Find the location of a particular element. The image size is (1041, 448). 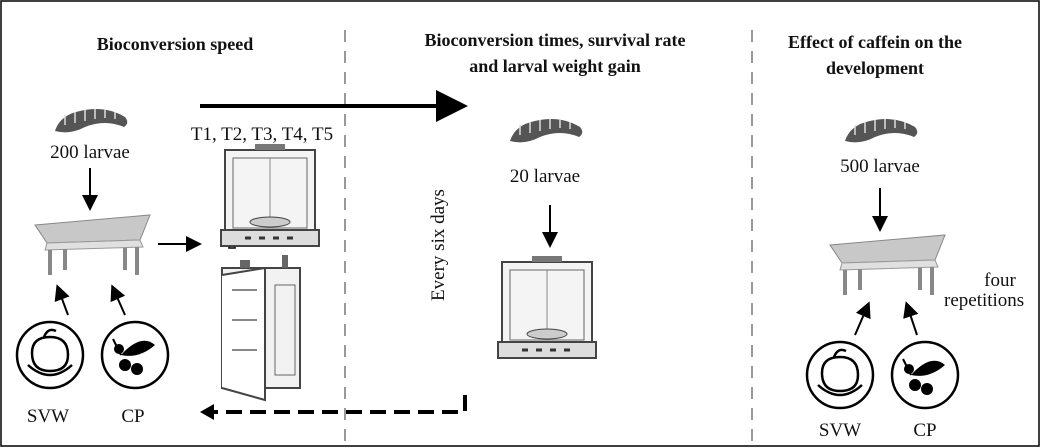

interval-label: Every six days is located at coordinates (438, 245).